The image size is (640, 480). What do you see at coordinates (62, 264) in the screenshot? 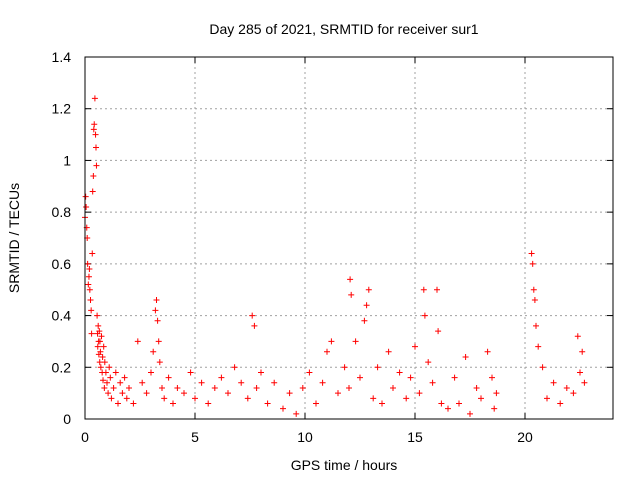
I see `y-tick-label: 0.6` at bounding box center [62, 264].